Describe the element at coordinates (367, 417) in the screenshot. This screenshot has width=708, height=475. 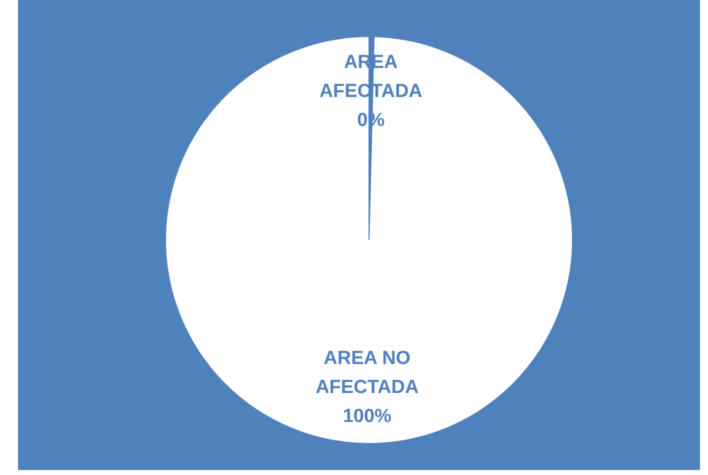
I see `data-label: 100%` at that location.